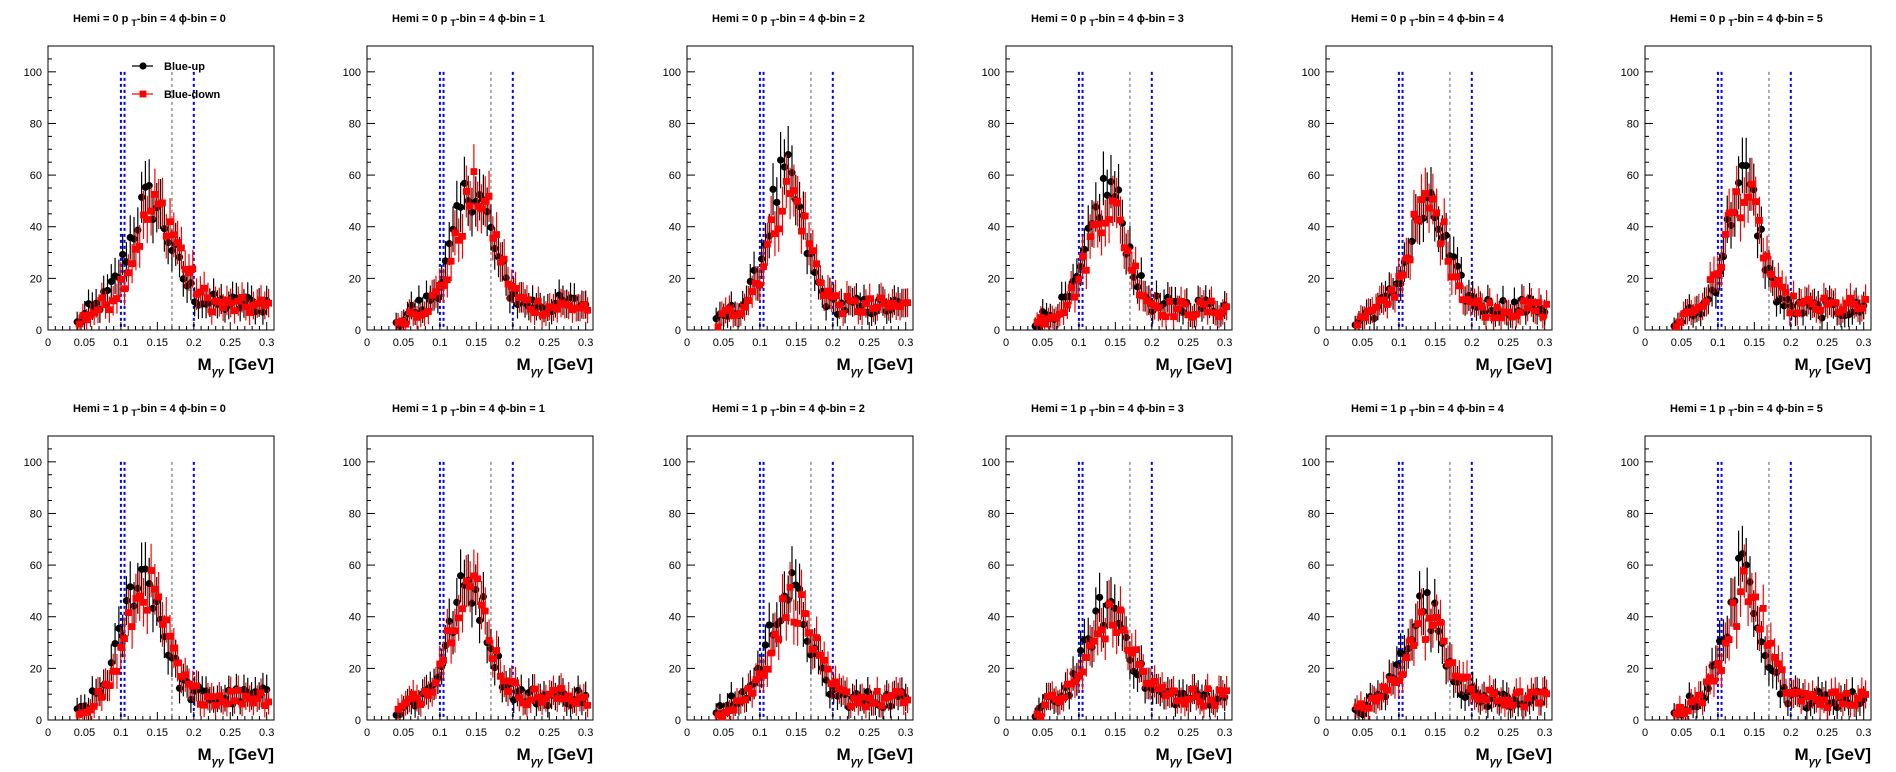  Describe the element at coordinates (1758, 188) in the screenshot. I see `plot-frame` at that location.